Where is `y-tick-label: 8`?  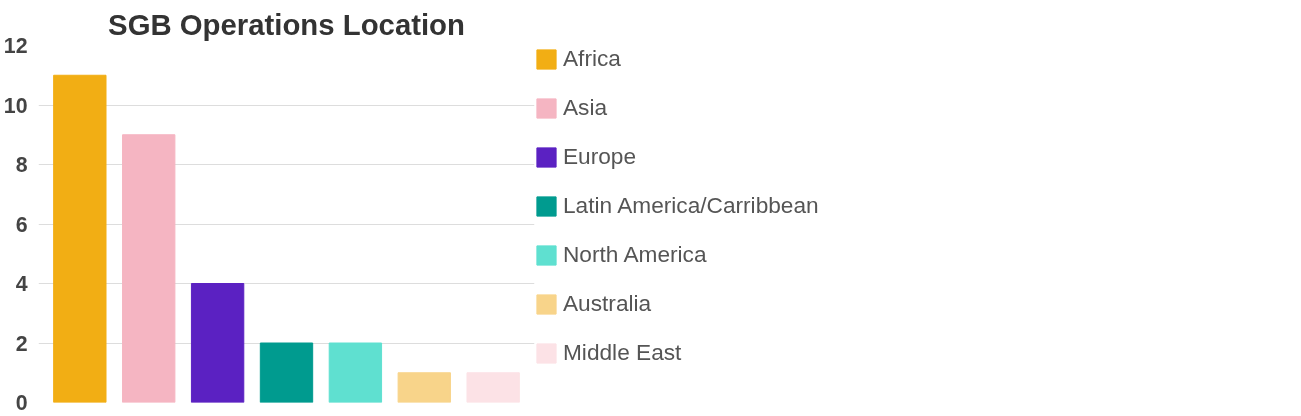 y-tick-label: 8 is located at coordinates (21, 165).